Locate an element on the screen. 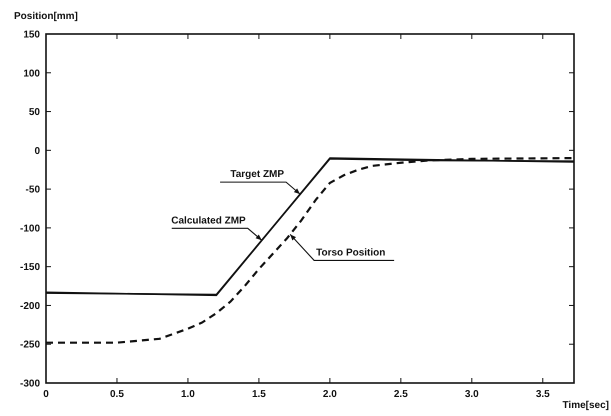 This screenshot has width=611, height=416. x-tick-label: 1.5 is located at coordinates (259, 394).